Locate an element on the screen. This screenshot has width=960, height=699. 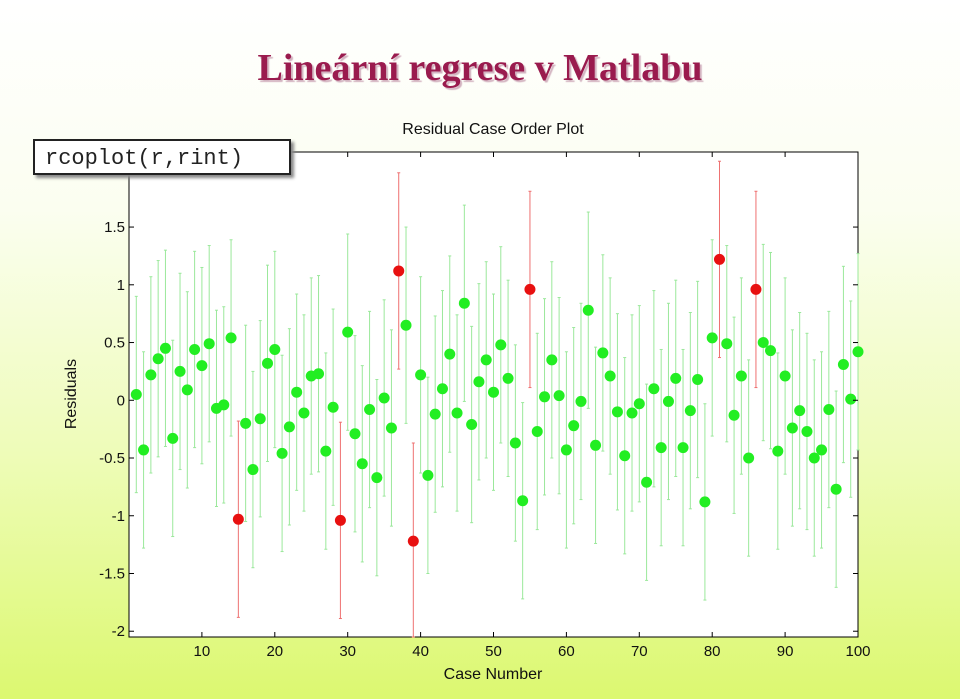
x-tick-label: 60 is located at coordinates (566, 651).